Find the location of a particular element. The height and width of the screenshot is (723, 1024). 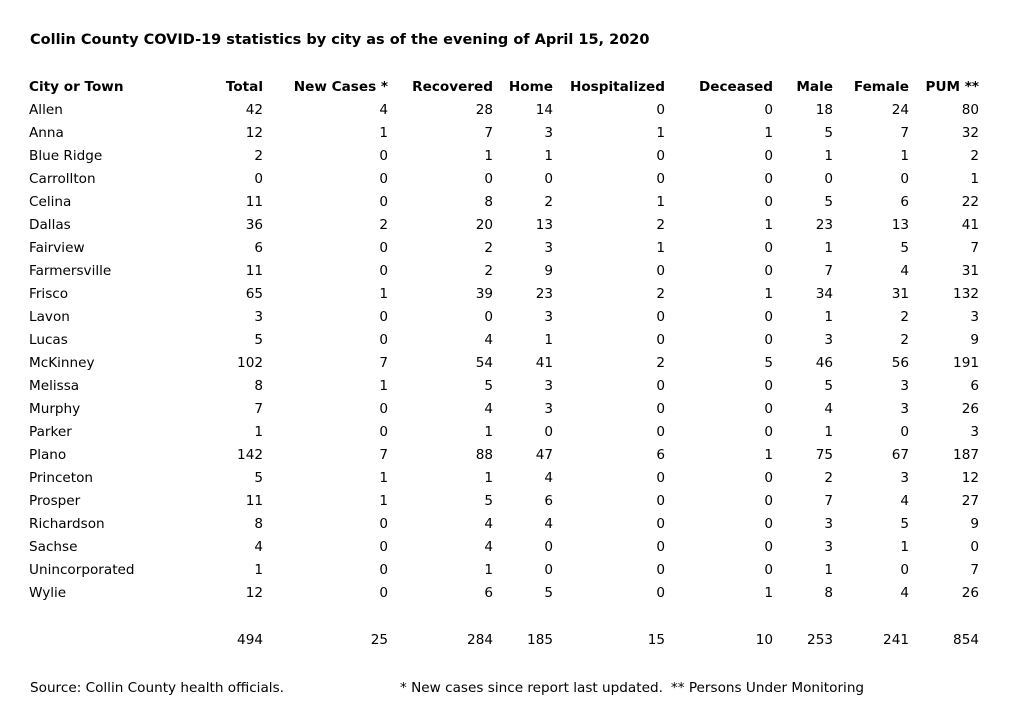

cell-male: 0 is located at coordinates (828, 179).